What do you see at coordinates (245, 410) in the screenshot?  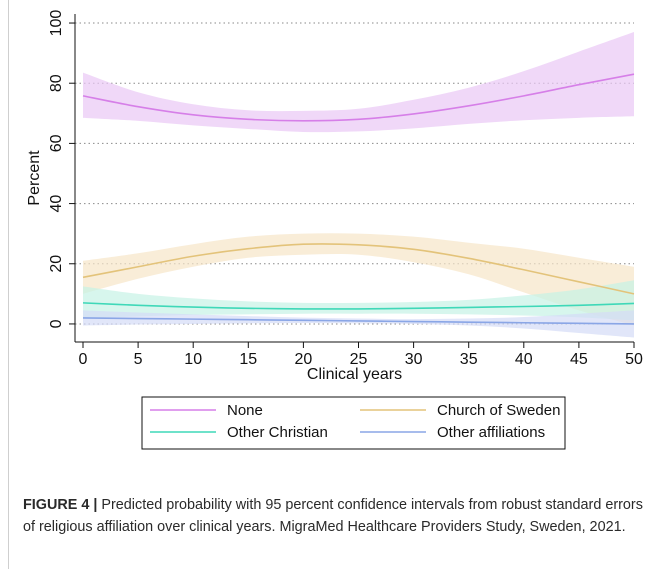 I see `legend-label-1: None` at bounding box center [245, 410].